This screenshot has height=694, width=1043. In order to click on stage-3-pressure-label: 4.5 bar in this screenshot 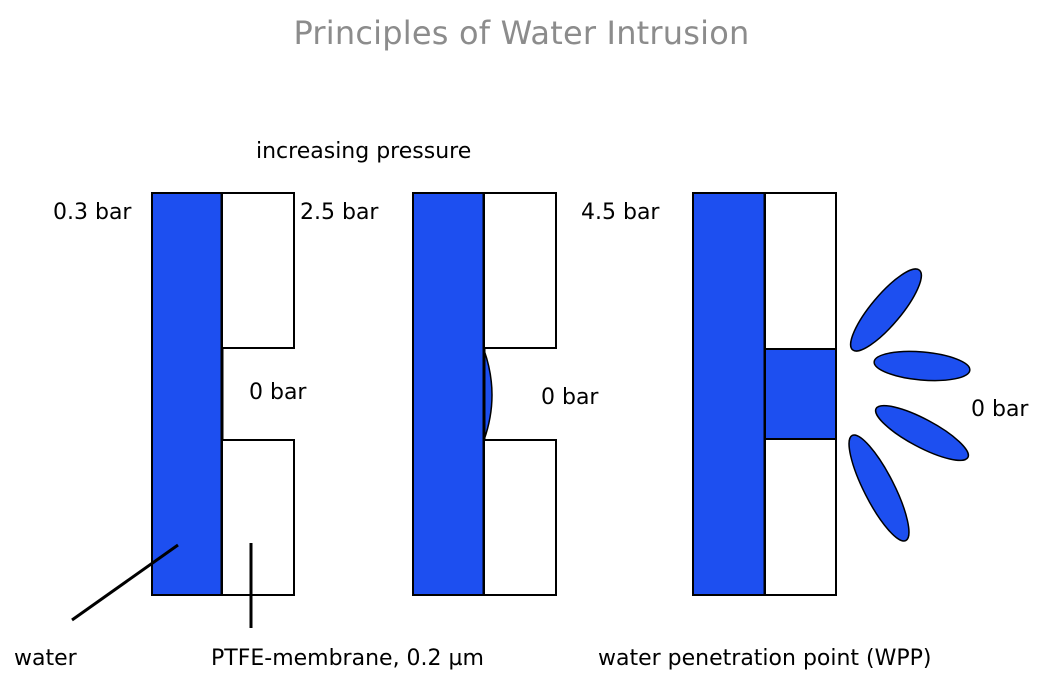, I will do `click(620, 212)`.